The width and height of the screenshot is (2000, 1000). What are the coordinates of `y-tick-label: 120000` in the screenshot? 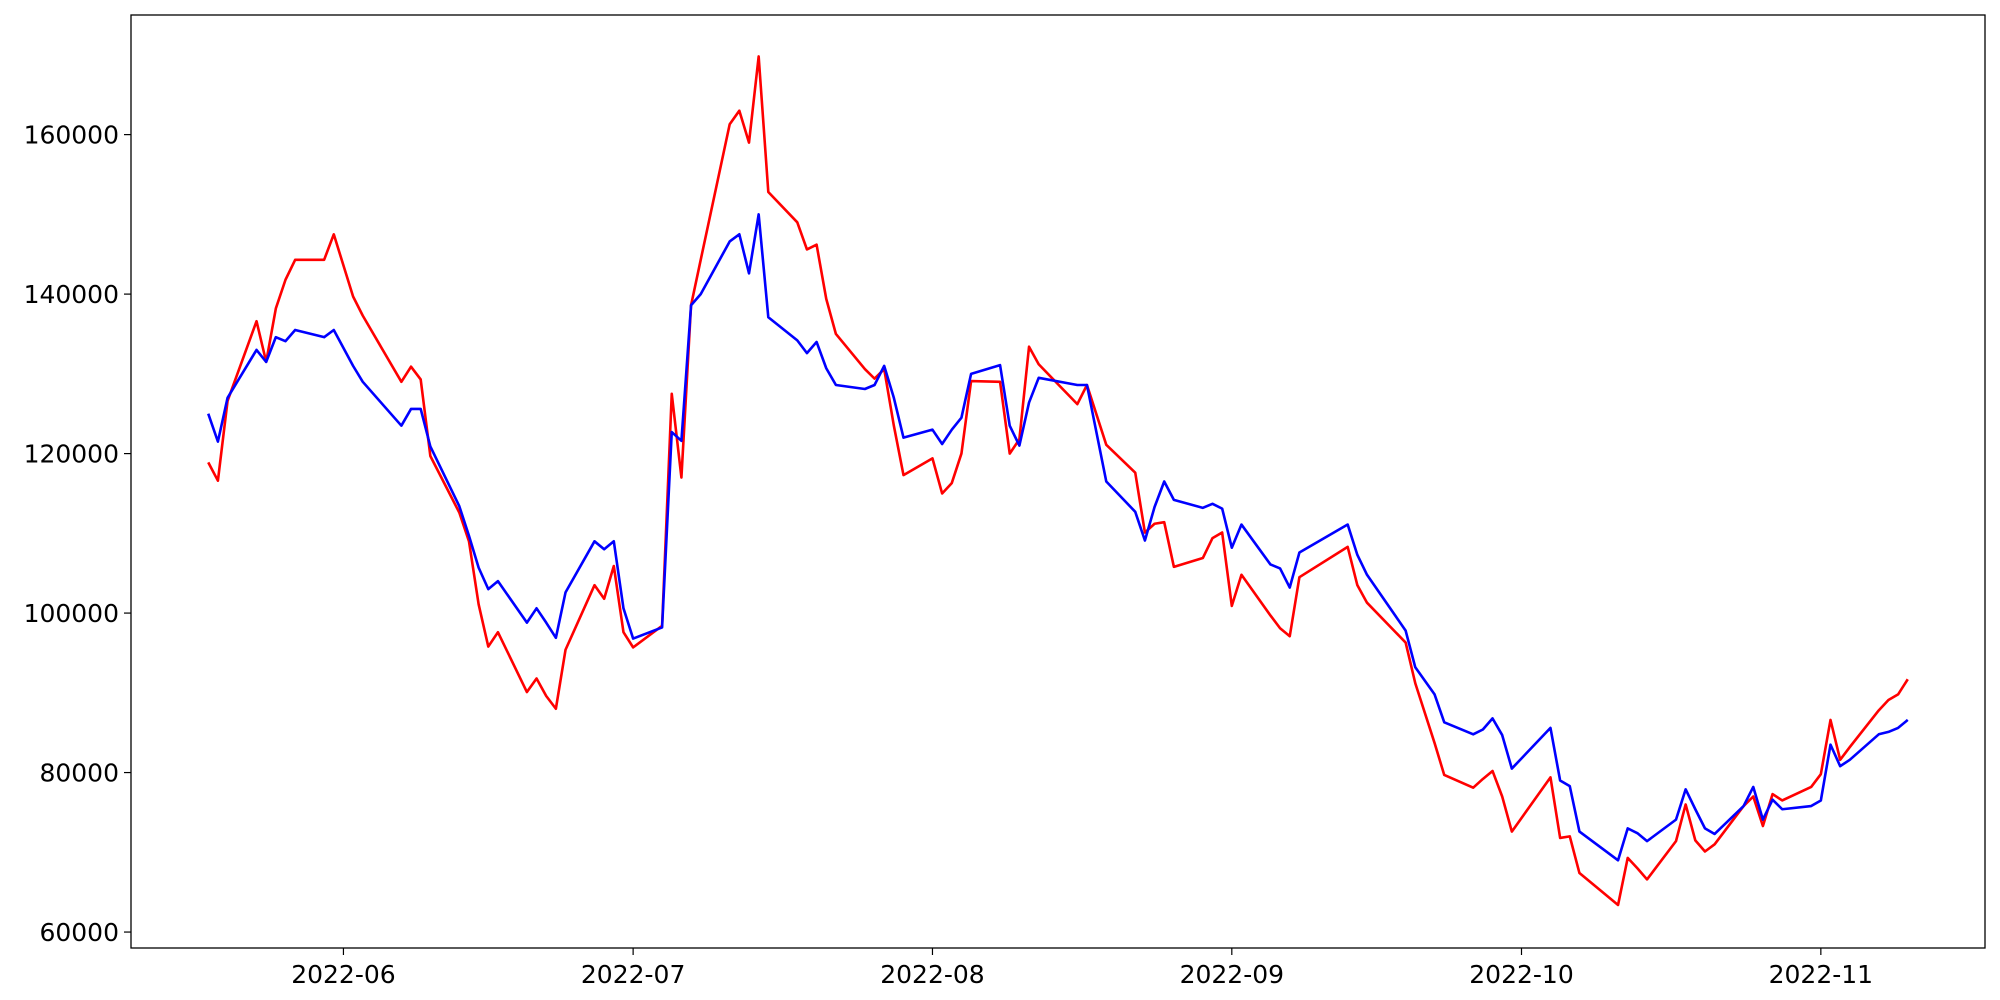 It's located at (71, 454).